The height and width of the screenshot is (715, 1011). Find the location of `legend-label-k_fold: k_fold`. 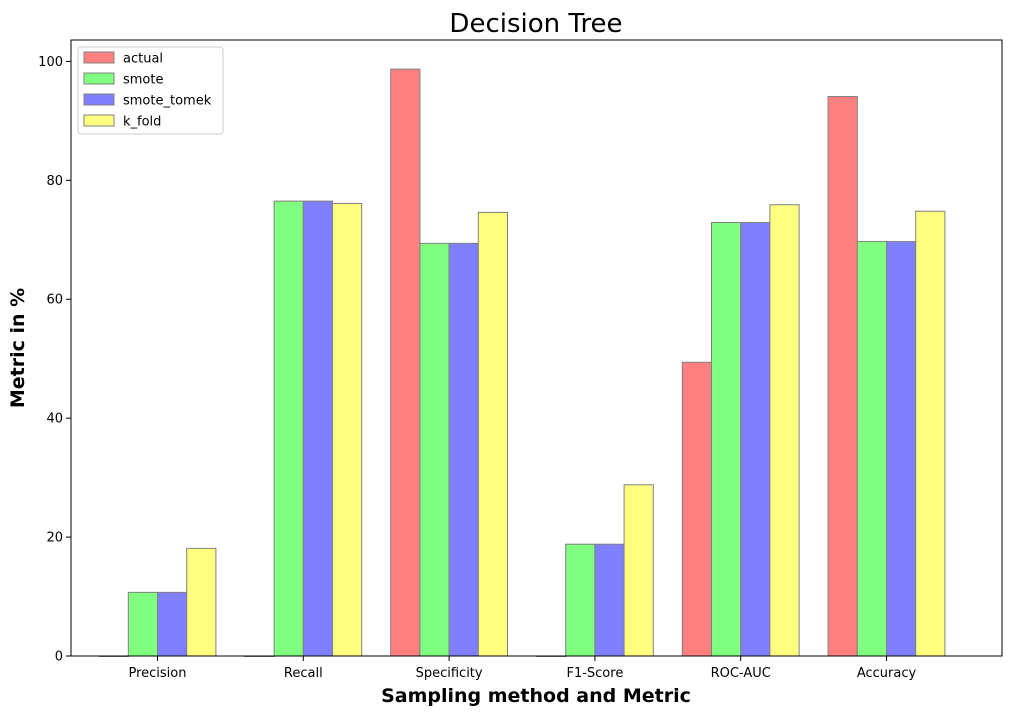

legend-label-k_fold: k_fold is located at coordinates (142, 122).